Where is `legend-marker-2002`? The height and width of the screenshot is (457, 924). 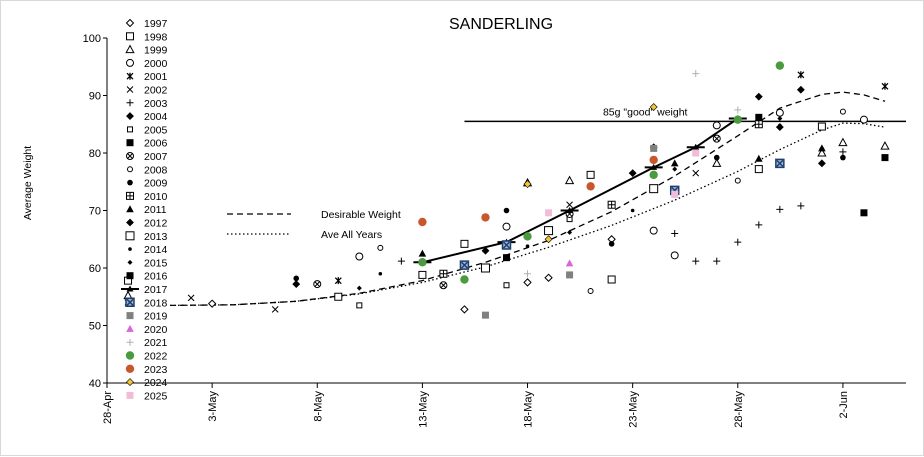 legend-marker-2002 is located at coordinates (130, 89).